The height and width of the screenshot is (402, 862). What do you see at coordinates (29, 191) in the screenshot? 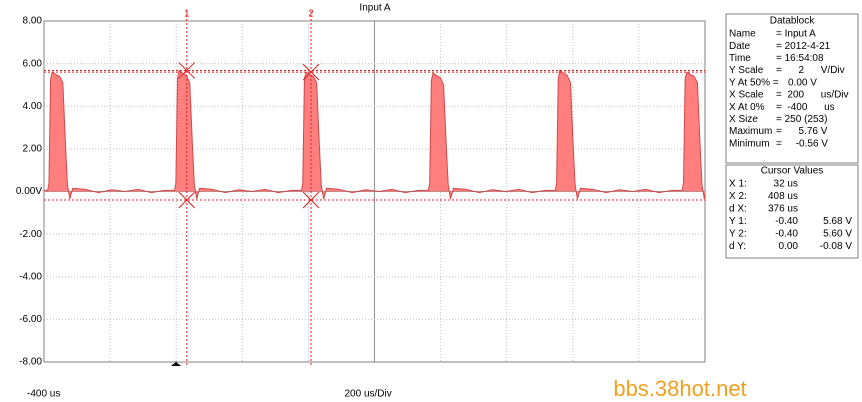
I see `y-tick-label: 0.00V` at bounding box center [29, 191].